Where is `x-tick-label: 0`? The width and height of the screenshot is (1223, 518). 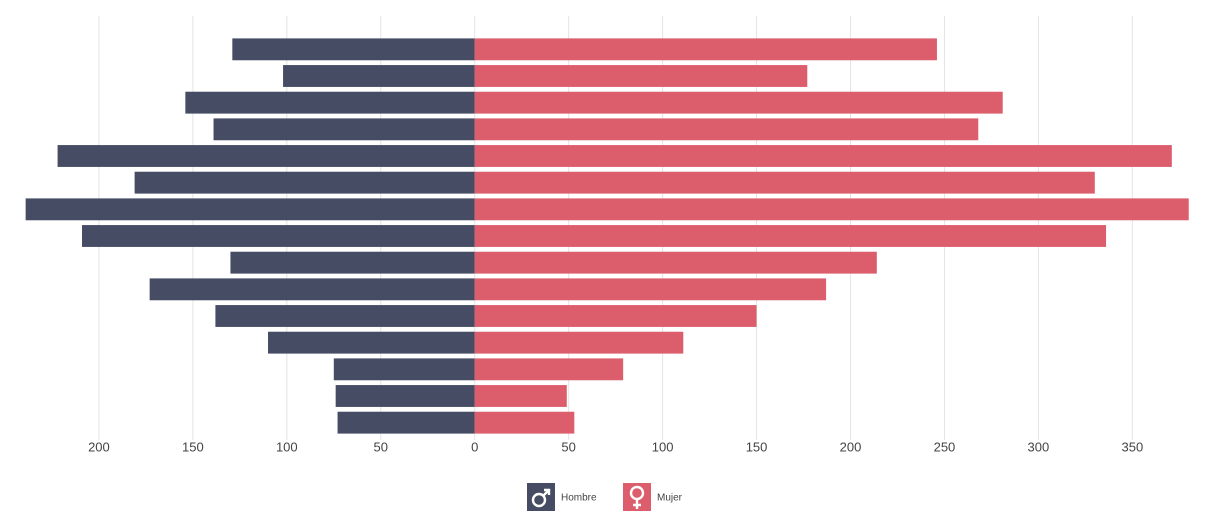 x-tick-label: 0 is located at coordinates (474, 446).